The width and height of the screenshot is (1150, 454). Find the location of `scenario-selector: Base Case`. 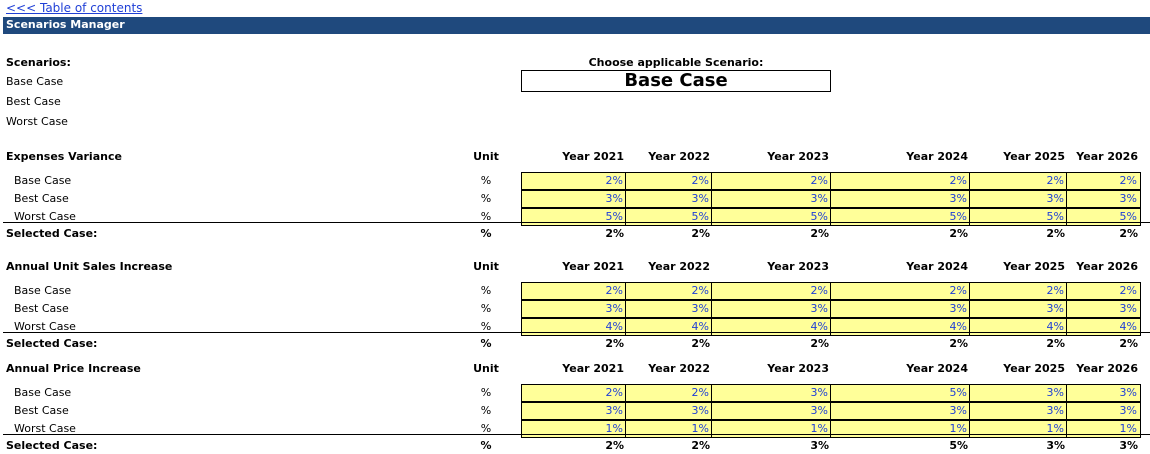

scenario-selector: Base Case is located at coordinates (676, 81).